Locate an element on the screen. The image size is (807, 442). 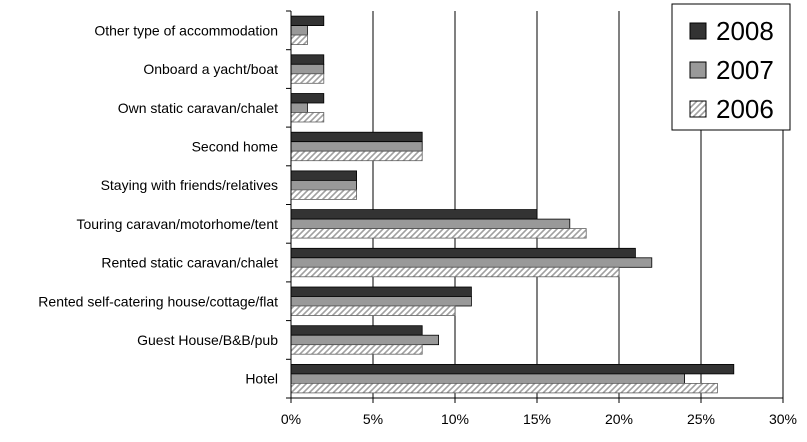
legend-swatch-2008 is located at coordinates (698, 31).